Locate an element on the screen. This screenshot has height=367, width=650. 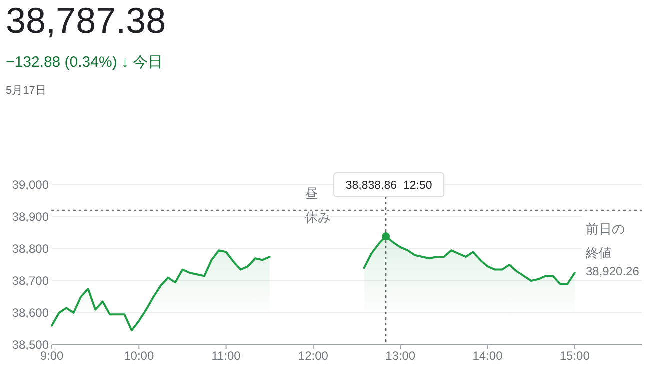
ref-line-label: 前日の終値 38,920.26 is located at coordinates (612, 250).